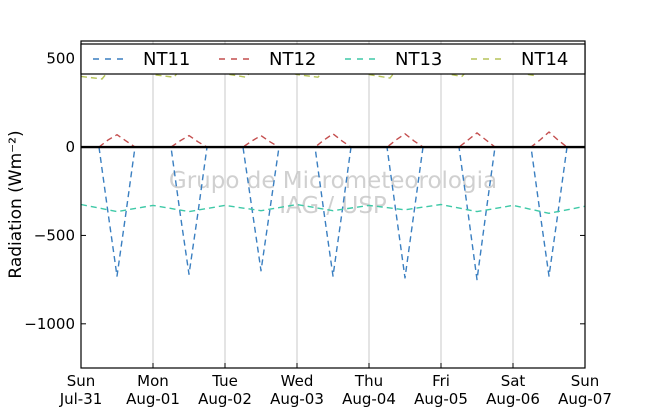 The width and height of the screenshot is (650, 409). What do you see at coordinates (81, 399) in the screenshot?
I see `x-tick-label-date: Jul-31` at bounding box center [81, 399].